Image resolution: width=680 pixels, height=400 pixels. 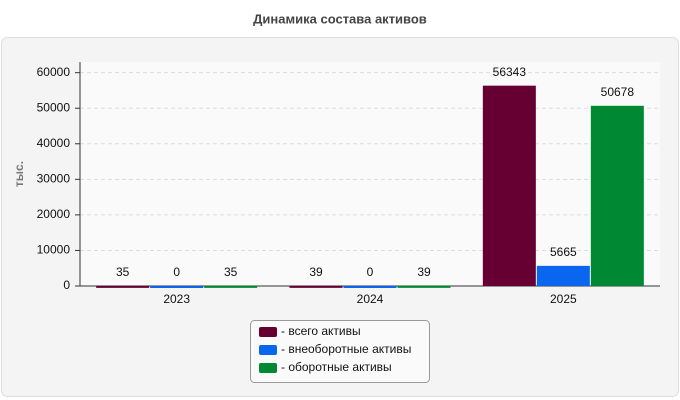 I want to click on legend-label: - внеоборотные активы, so click(x=346, y=349).